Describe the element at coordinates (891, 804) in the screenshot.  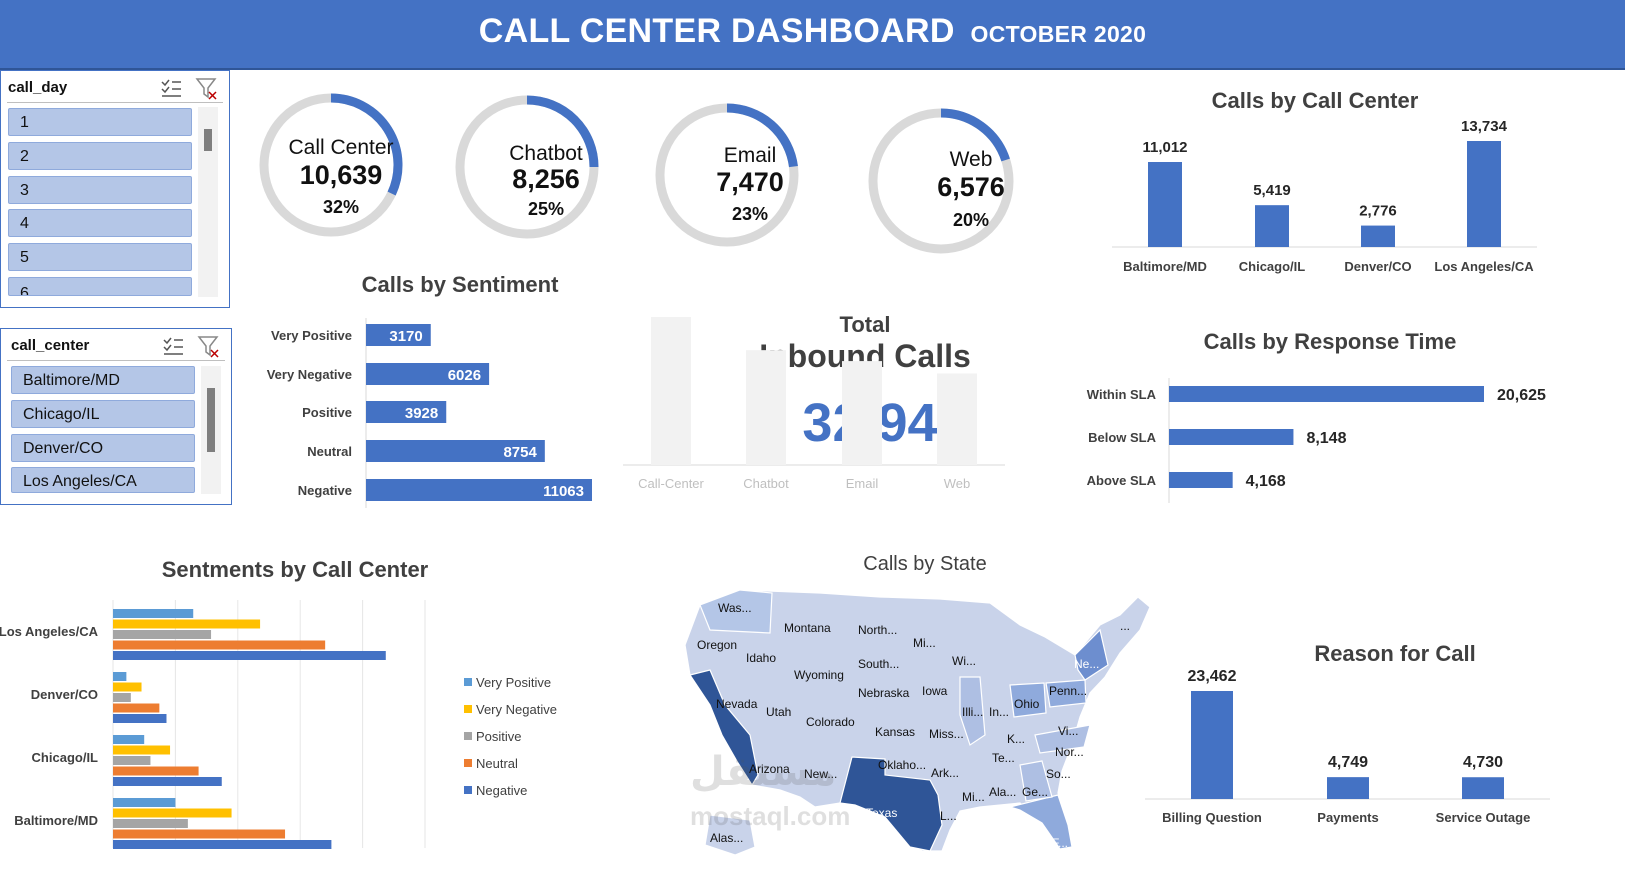
I see `state-texas` at that location.